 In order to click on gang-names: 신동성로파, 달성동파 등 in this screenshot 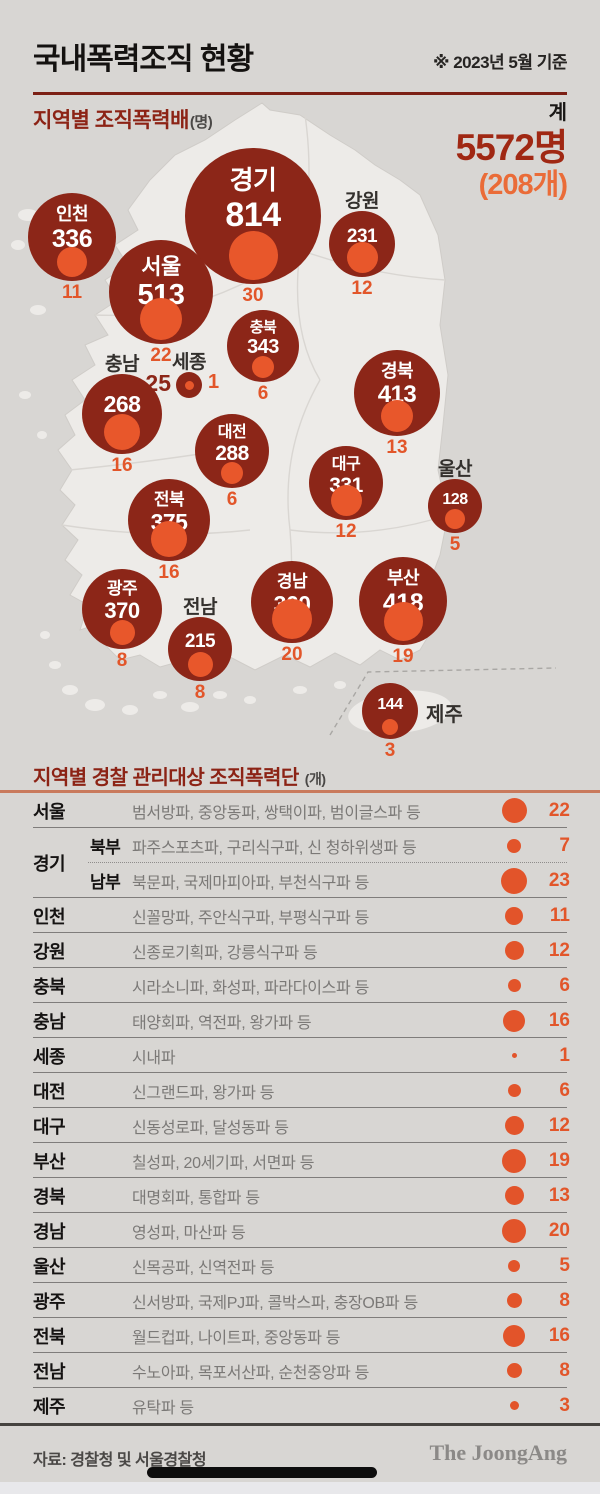, I will do `click(210, 1128)`.